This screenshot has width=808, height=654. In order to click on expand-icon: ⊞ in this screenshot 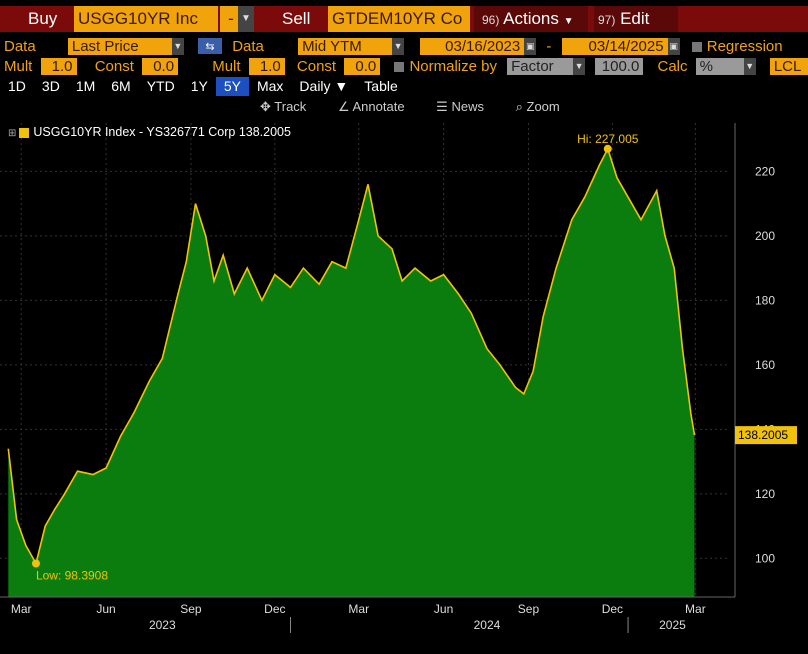, I will do `click(12, 133)`.